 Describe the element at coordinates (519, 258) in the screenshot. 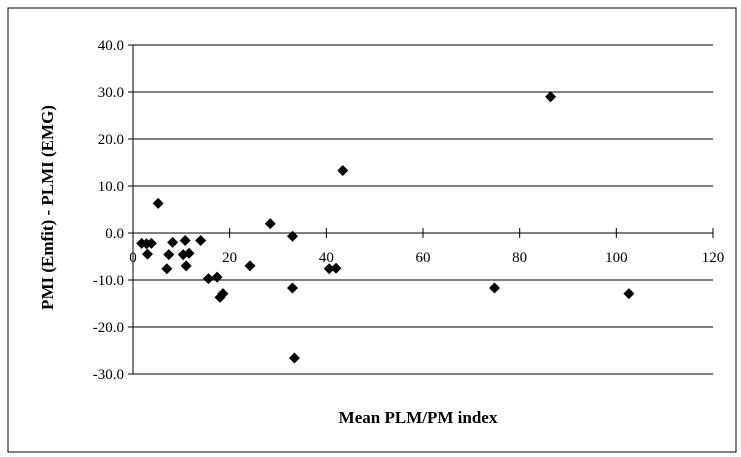

I see `x-tick-label: 80` at that location.